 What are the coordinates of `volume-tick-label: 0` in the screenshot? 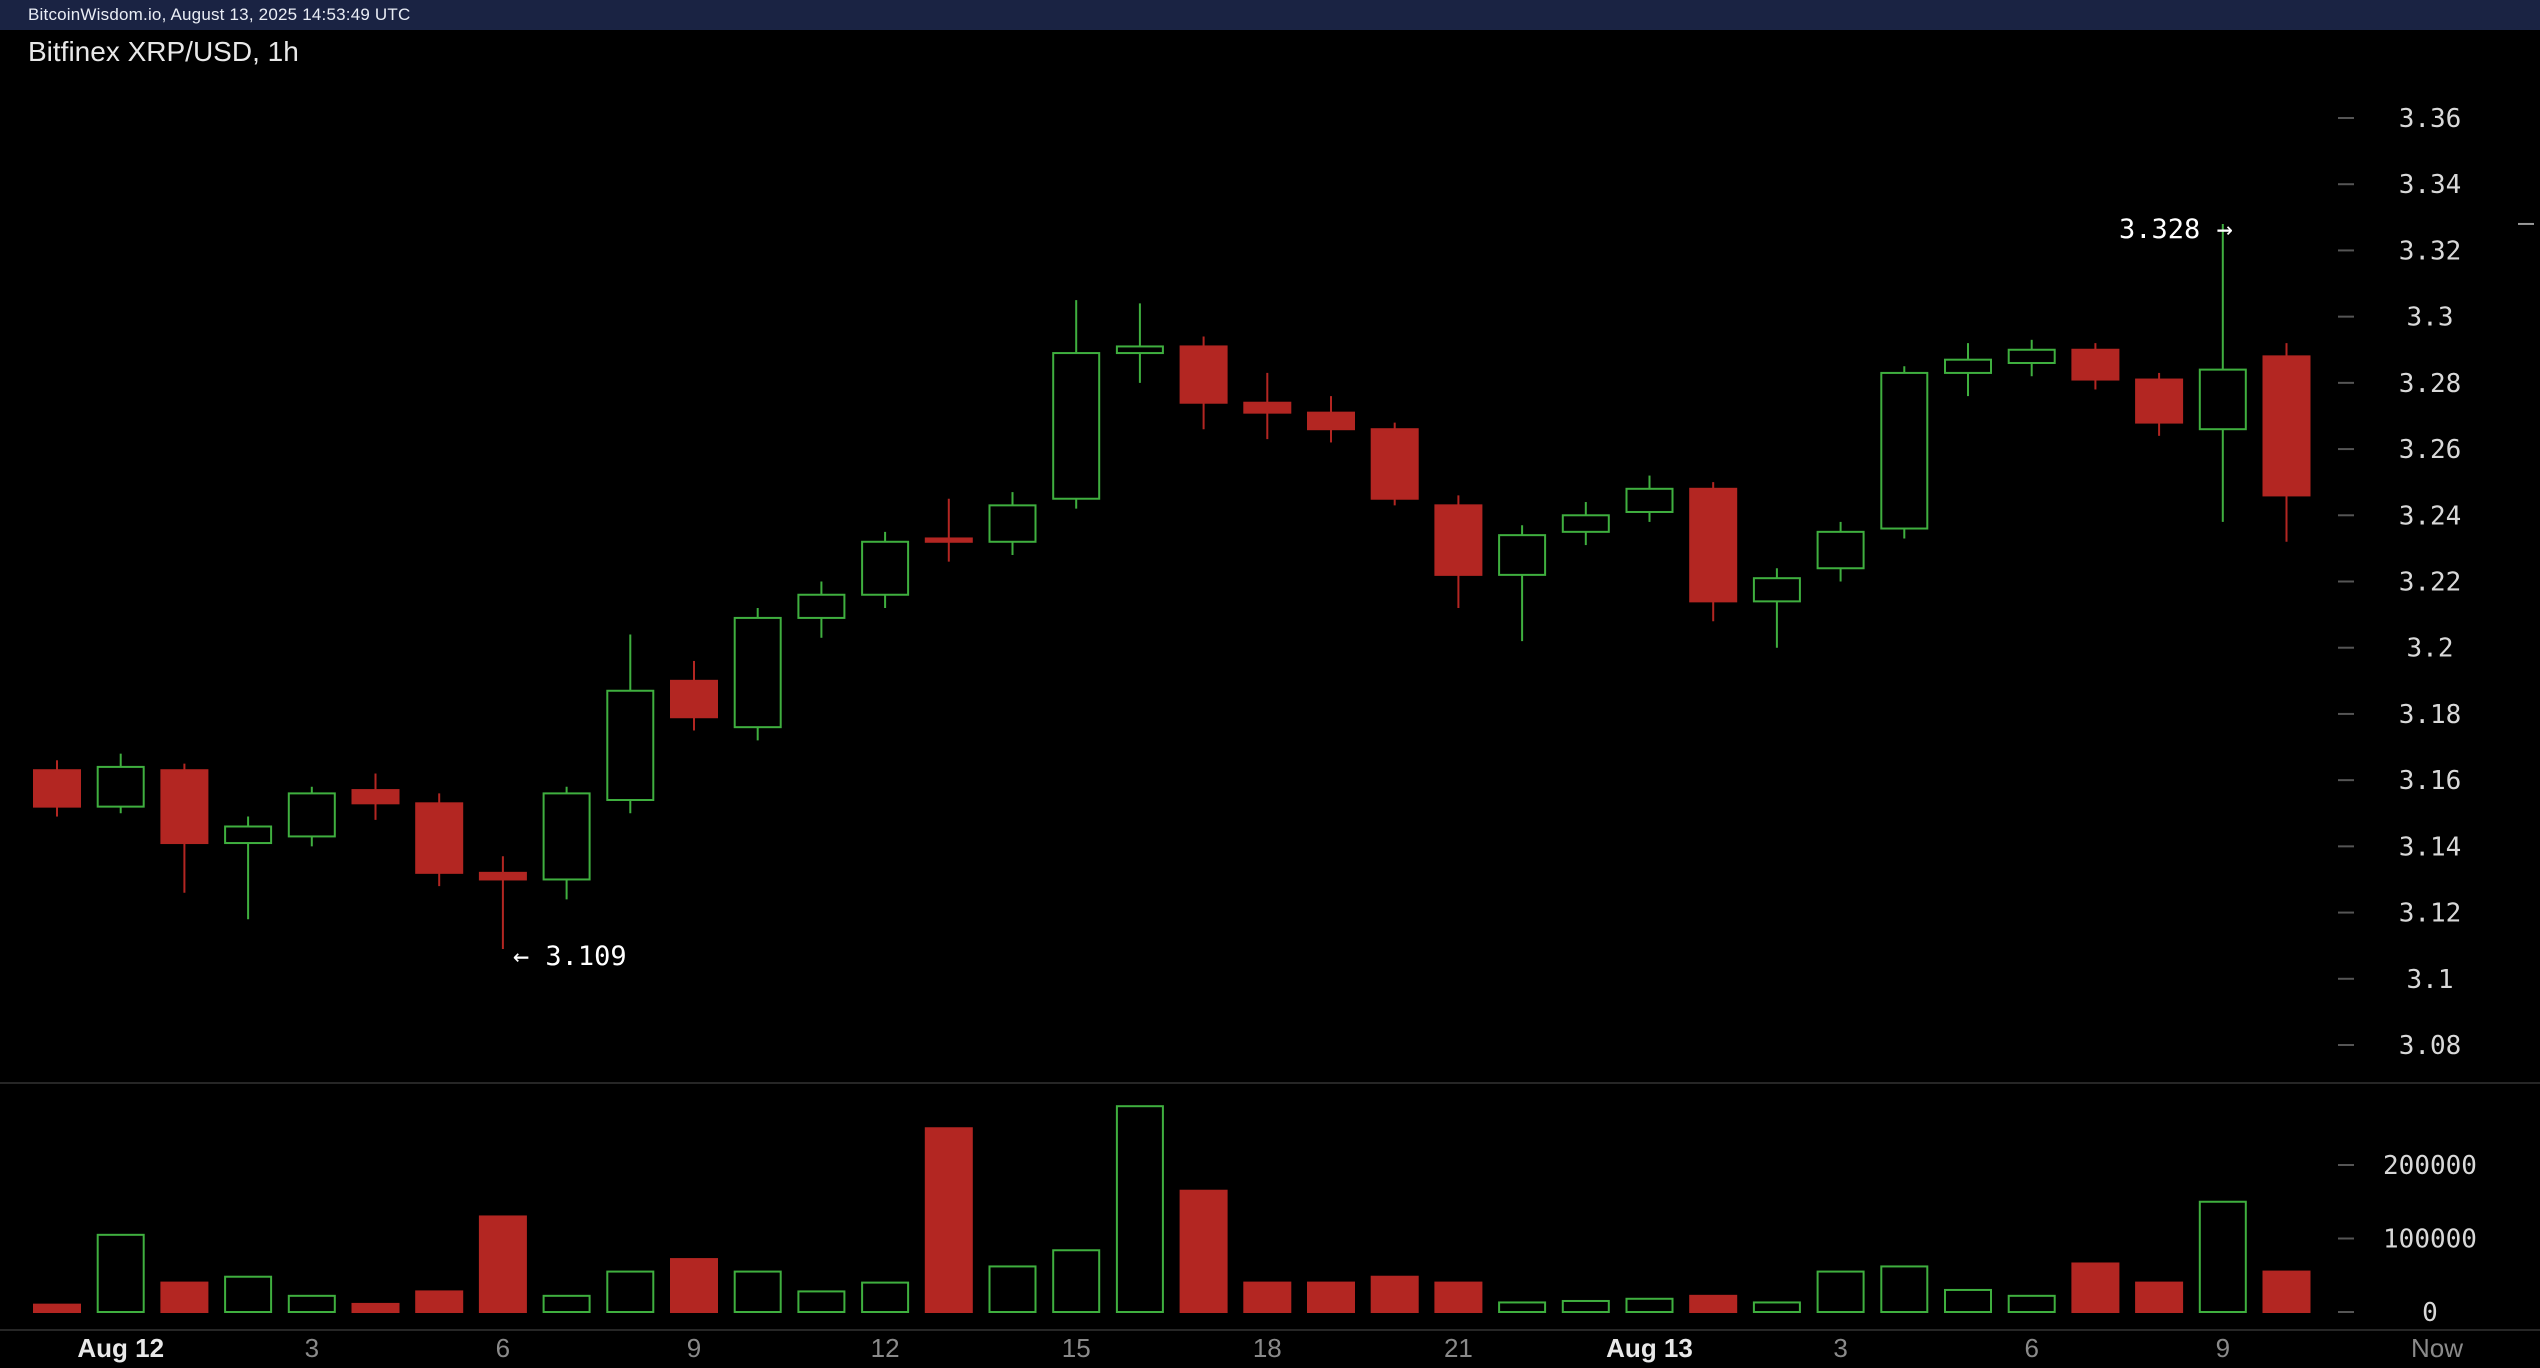 It's located at (2430, 1313).